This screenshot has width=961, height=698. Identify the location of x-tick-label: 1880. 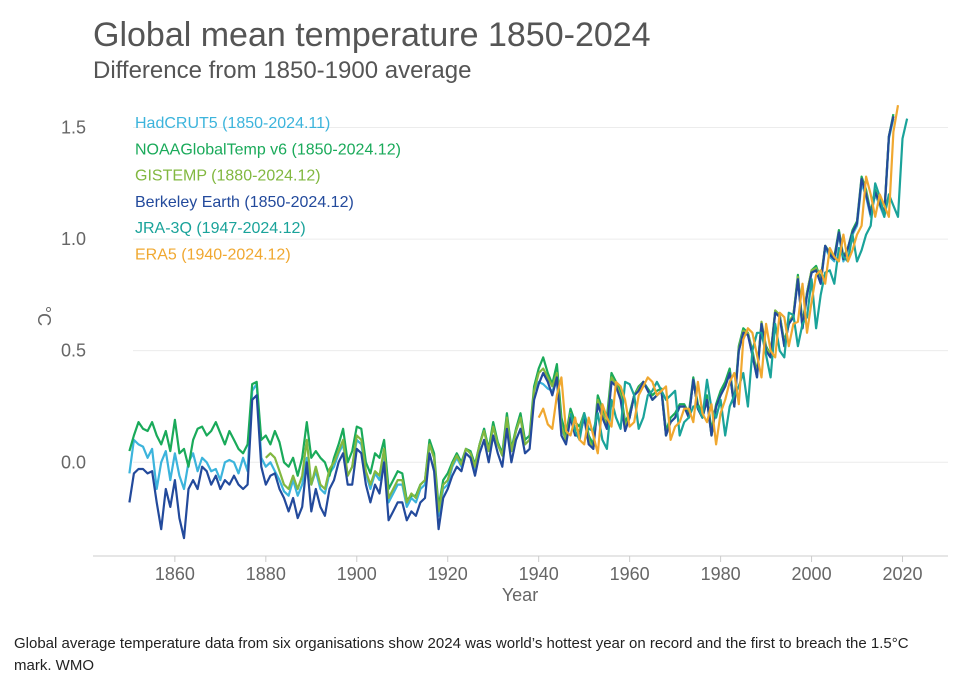
(266, 574).